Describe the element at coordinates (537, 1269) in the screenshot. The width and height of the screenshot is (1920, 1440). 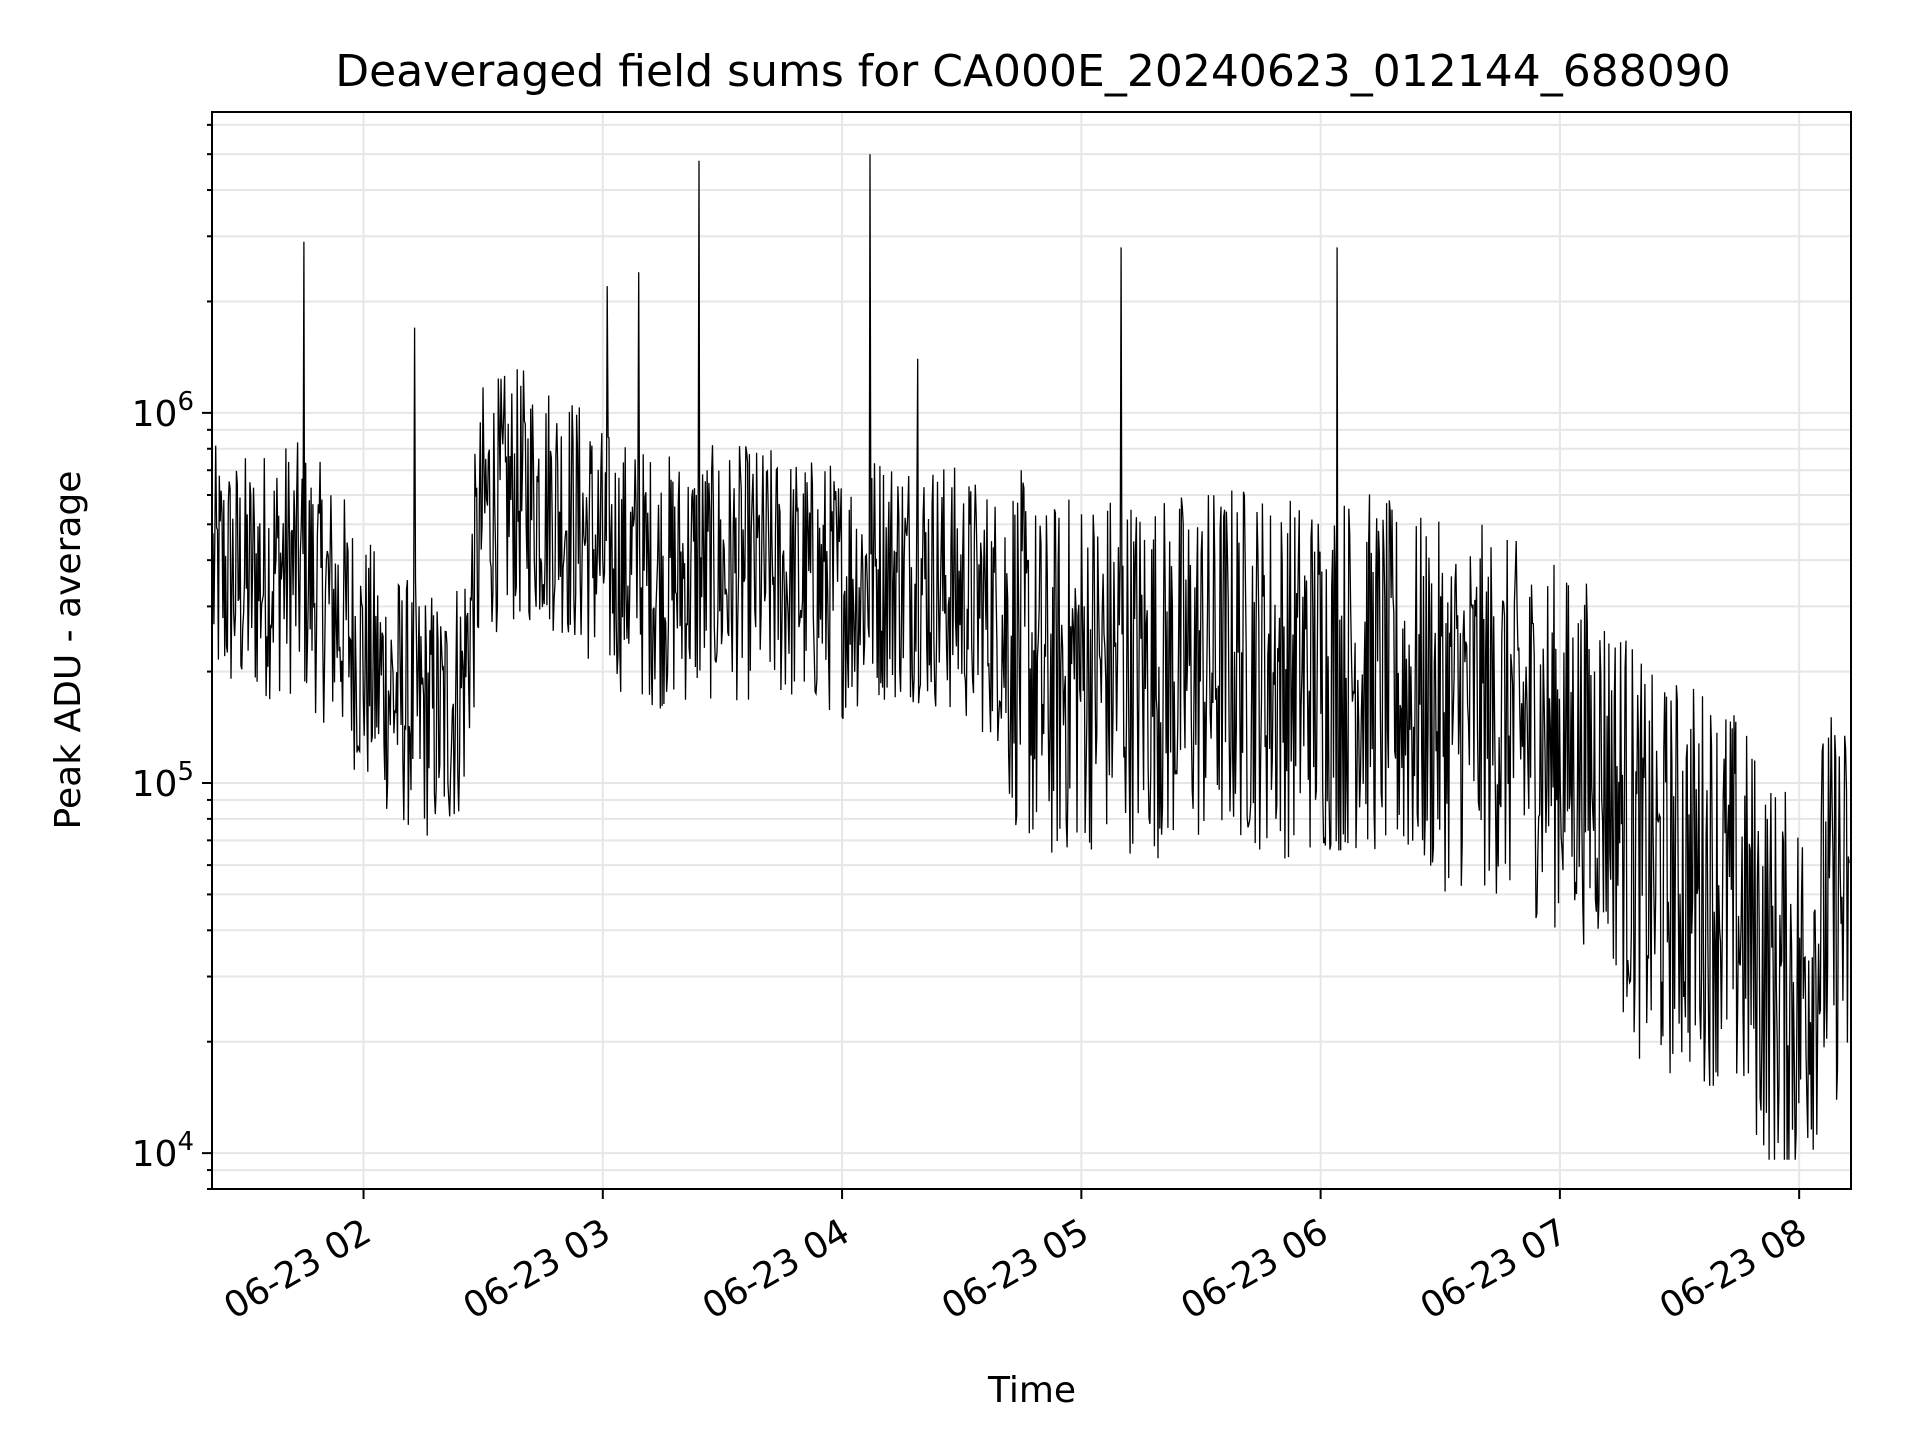
I see `x-tick-label: 06-23 03` at that location.